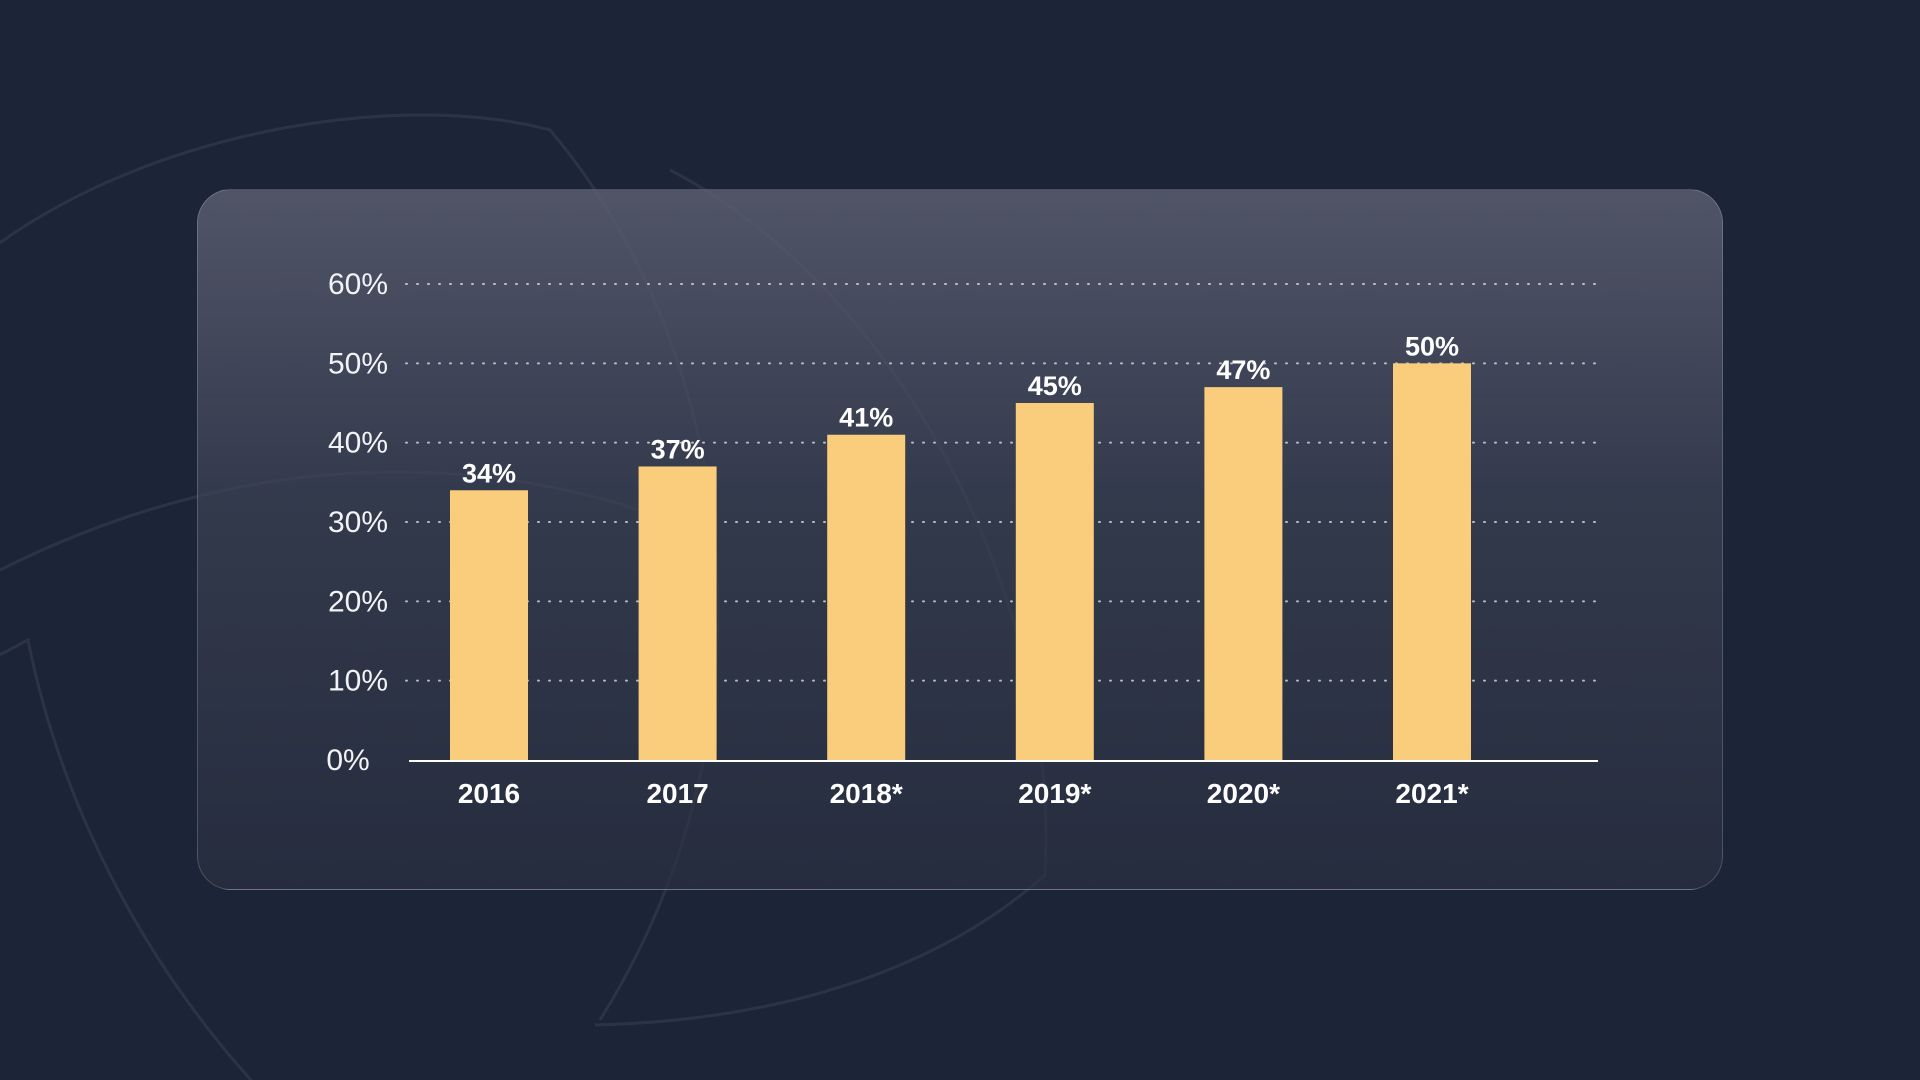  Describe the element at coordinates (358, 522) in the screenshot. I see `y-tick-label: 30%` at that location.